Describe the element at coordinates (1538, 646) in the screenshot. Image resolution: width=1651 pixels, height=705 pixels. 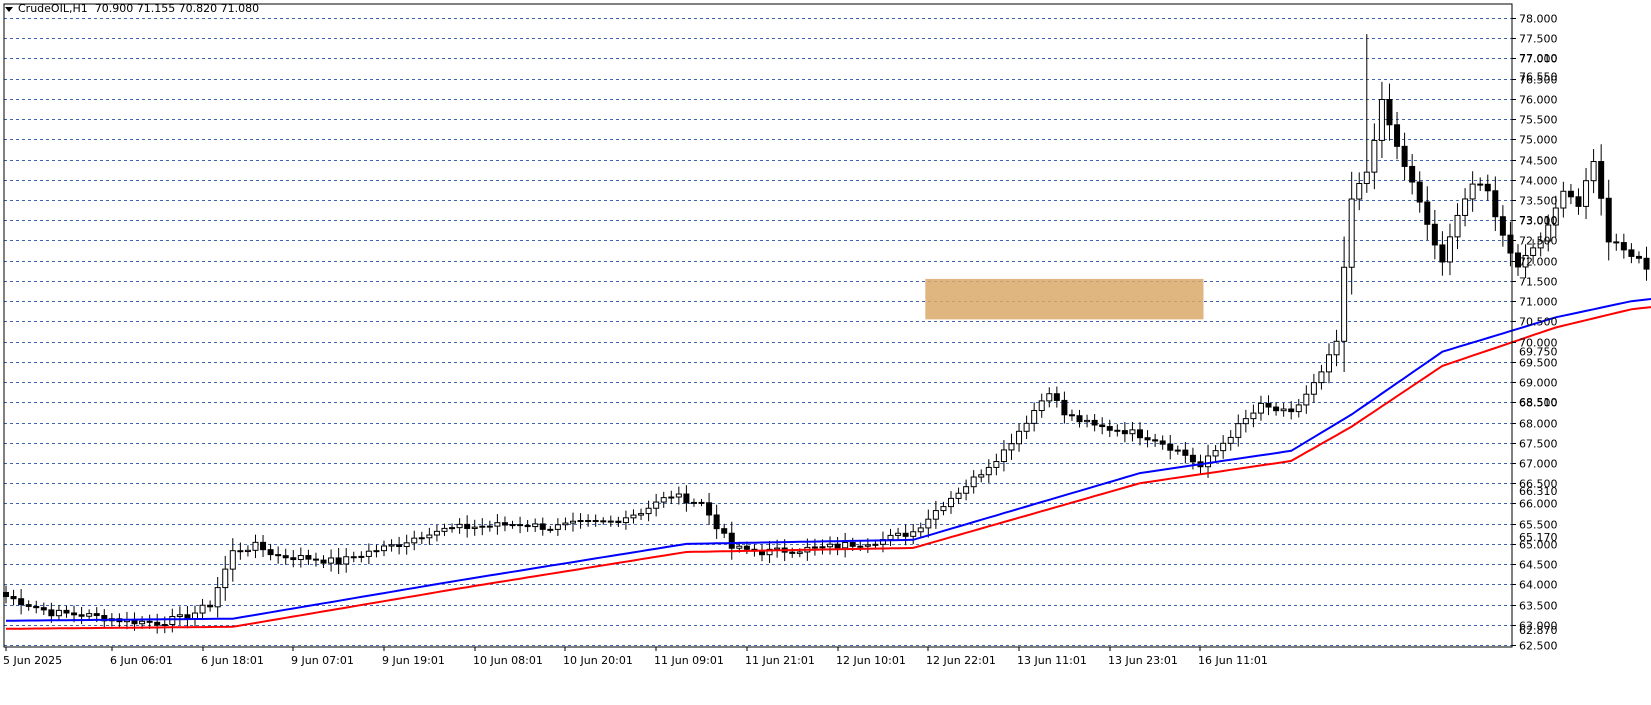
I see `y-tick-label: 62.500` at that location.